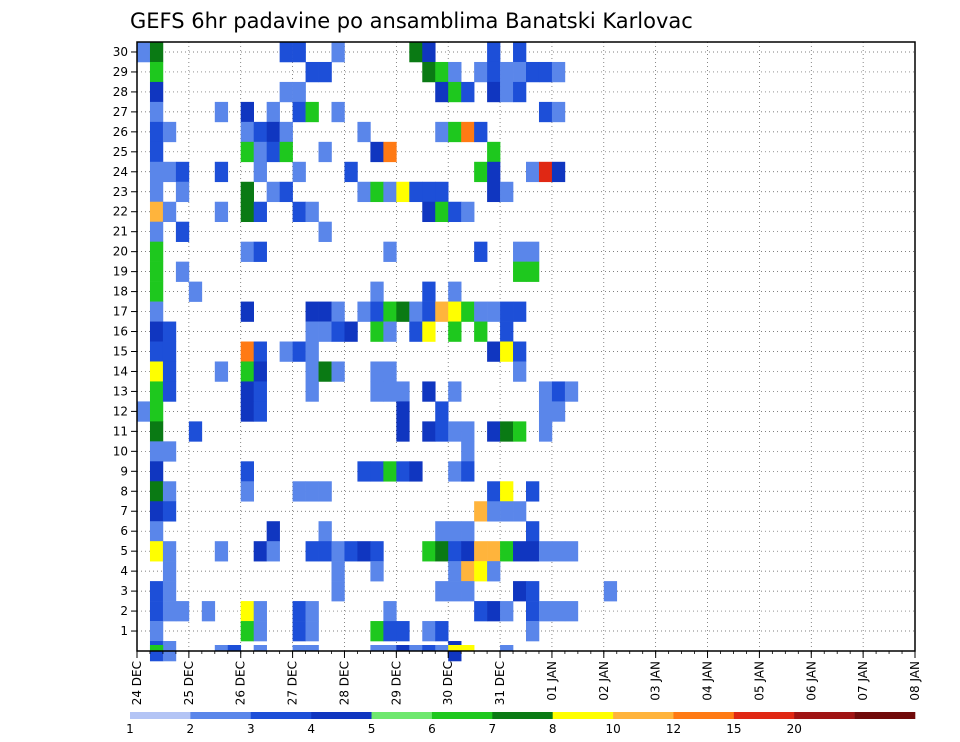 The image size is (960, 742). What do you see at coordinates (604, 681) in the screenshot?
I see `x-tick-label: 02 JAN` at bounding box center [604, 681].